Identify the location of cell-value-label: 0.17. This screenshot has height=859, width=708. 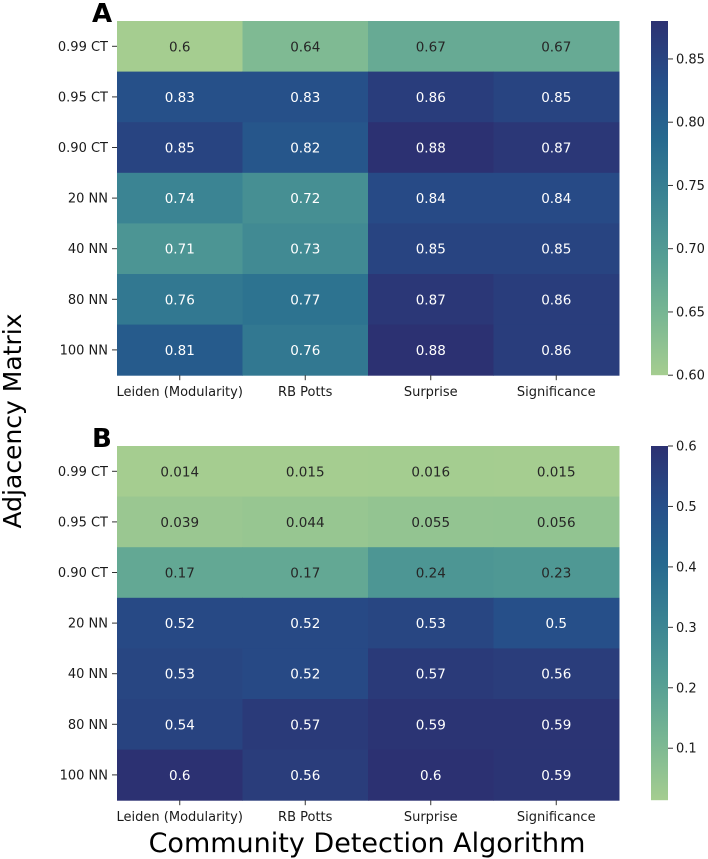
(180, 574).